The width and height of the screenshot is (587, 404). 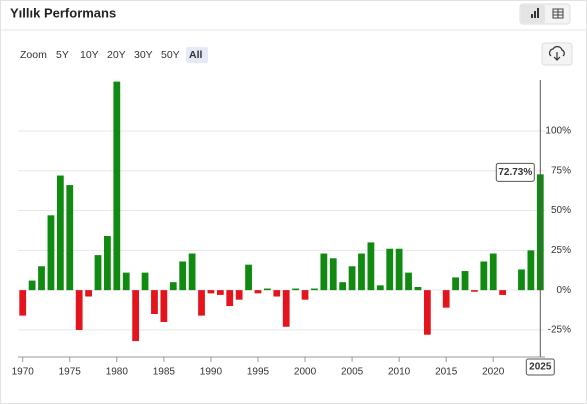 I want to click on x-crosshair-box, so click(x=540, y=367).